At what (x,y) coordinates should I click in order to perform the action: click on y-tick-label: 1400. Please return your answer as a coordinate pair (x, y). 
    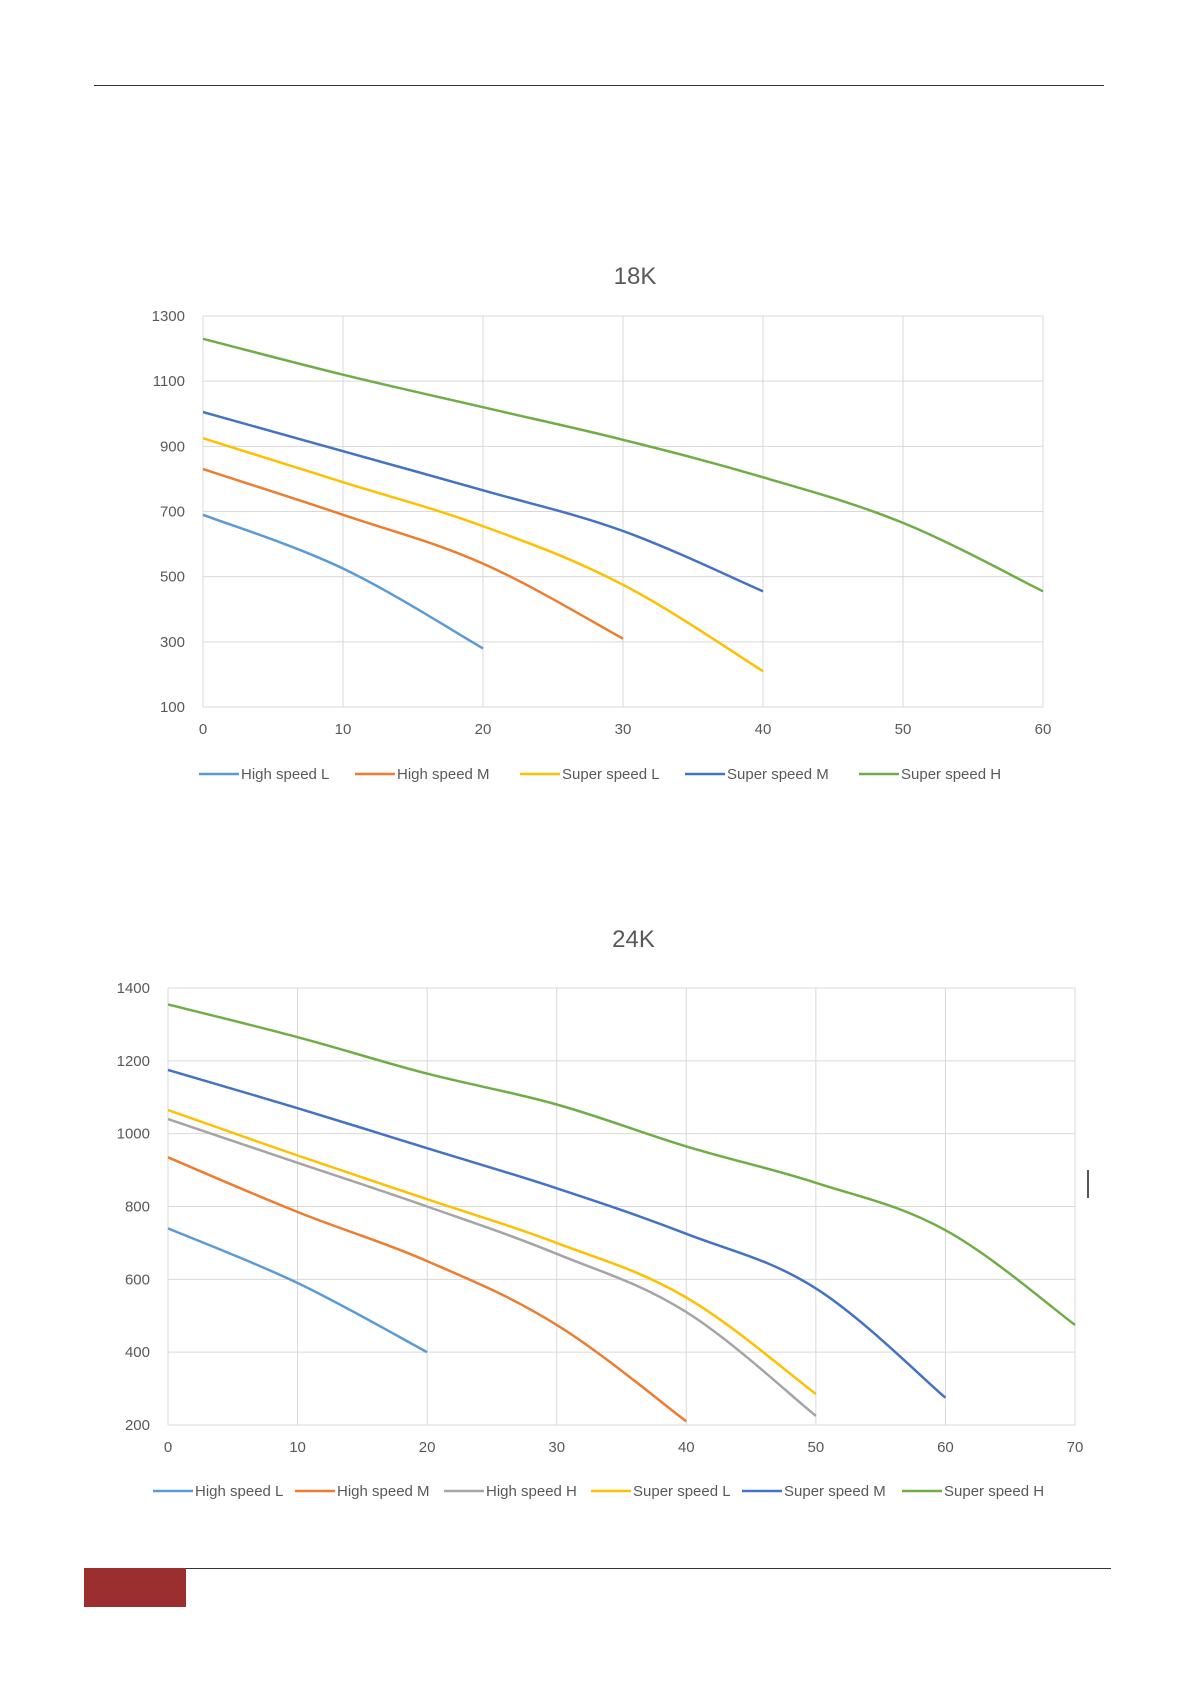
    Looking at the image, I should click on (133, 988).